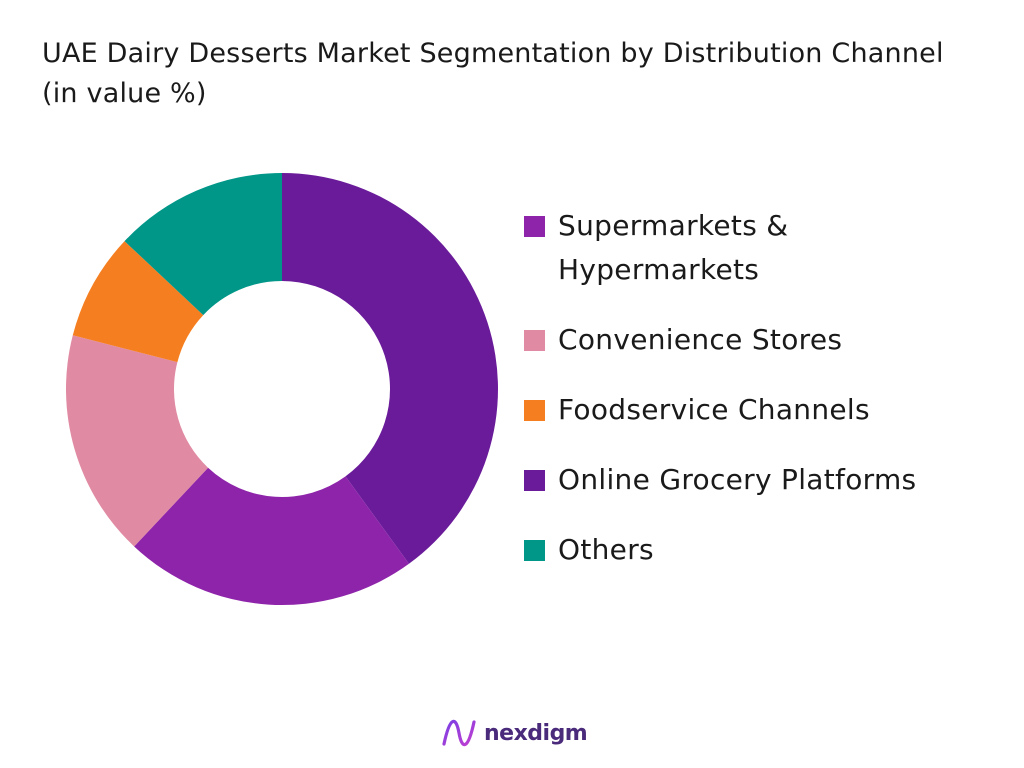 The height and width of the screenshot is (768, 1024). Describe the element at coordinates (536, 733) in the screenshot. I see `logo-text: nexdigm` at that location.